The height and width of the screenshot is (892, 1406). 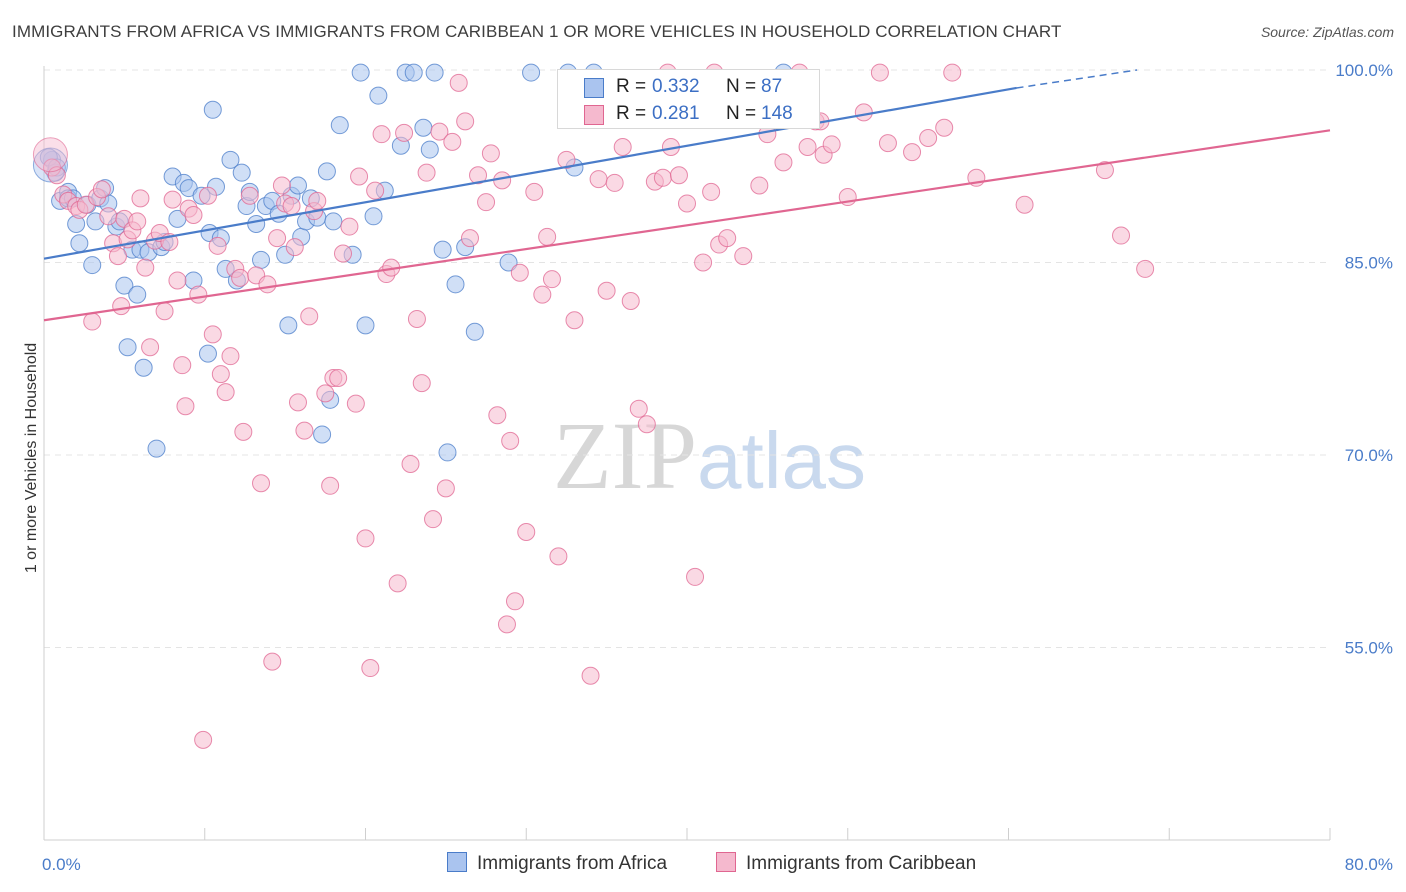 What do you see at coordinates (1369, 648) in the screenshot?
I see `y-tick-label: 55.0%` at bounding box center [1369, 648].